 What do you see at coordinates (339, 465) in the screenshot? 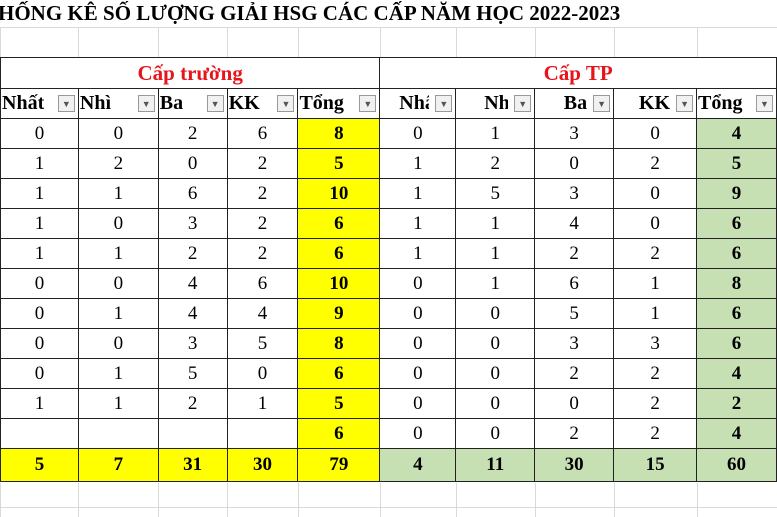
I see `total-cell: 79` at bounding box center [339, 465].